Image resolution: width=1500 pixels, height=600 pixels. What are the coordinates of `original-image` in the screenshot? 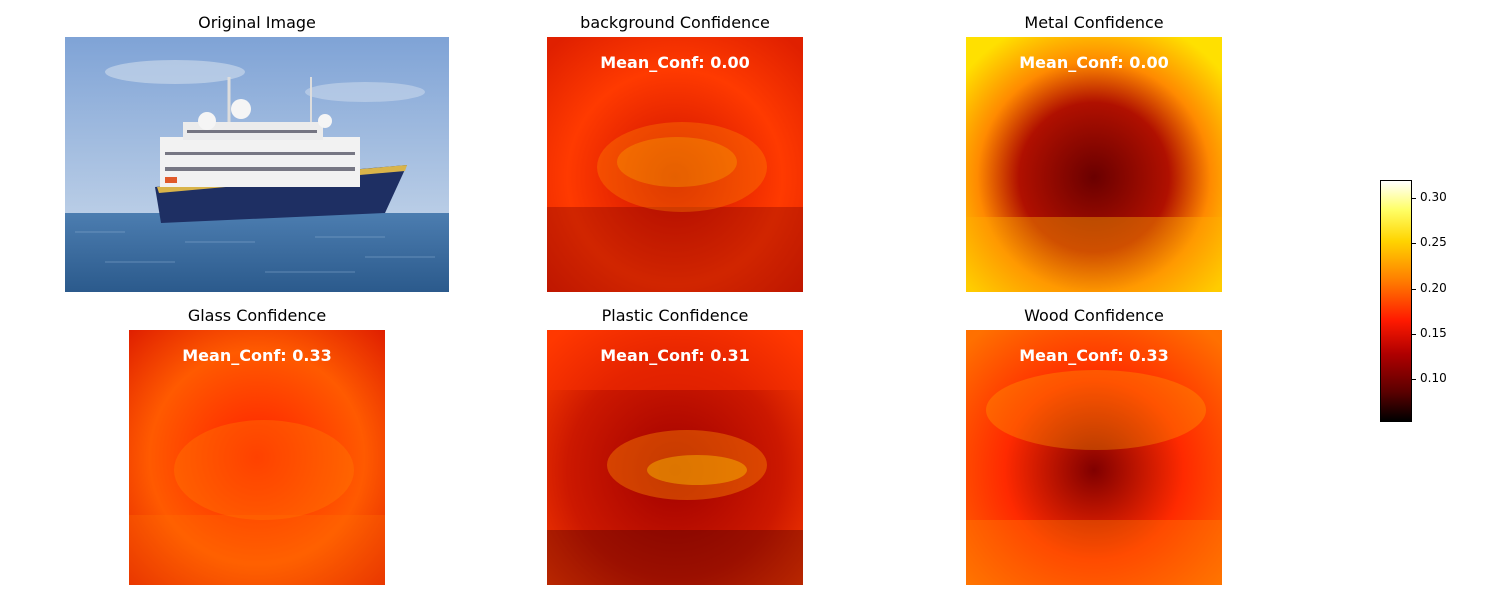 It's located at (257, 164).